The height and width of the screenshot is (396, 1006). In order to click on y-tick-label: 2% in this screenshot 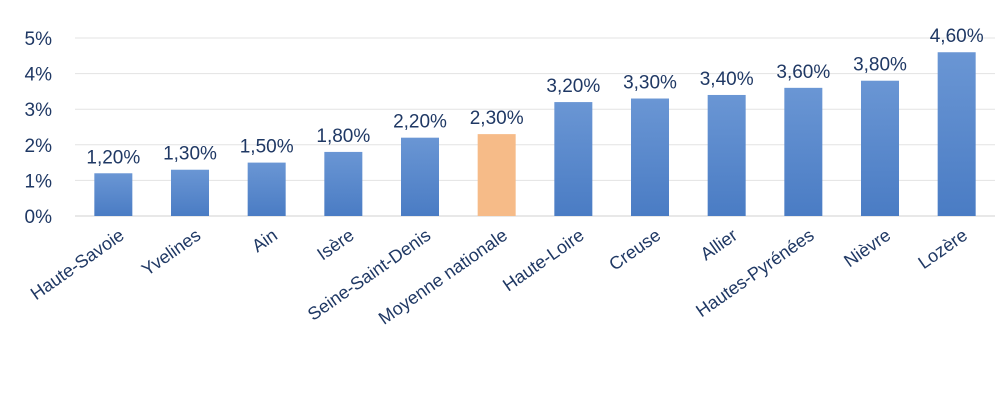, I will do `click(39, 146)`.